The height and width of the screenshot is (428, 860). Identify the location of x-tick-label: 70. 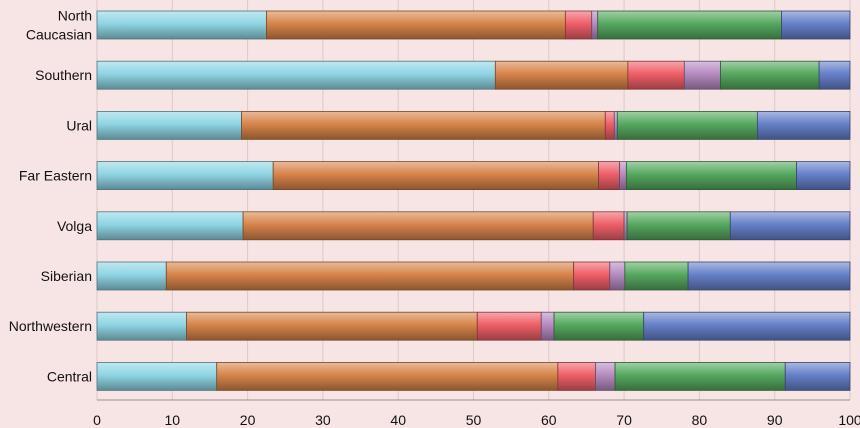
(624, 420).